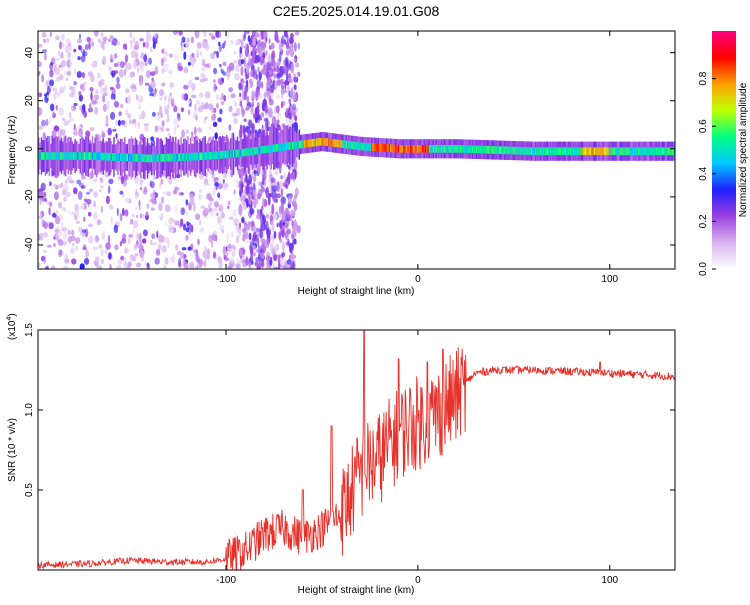 The width and height of the screenshot is (750, 605). I want to click on x-tick-label: 100, so click(609, 279).